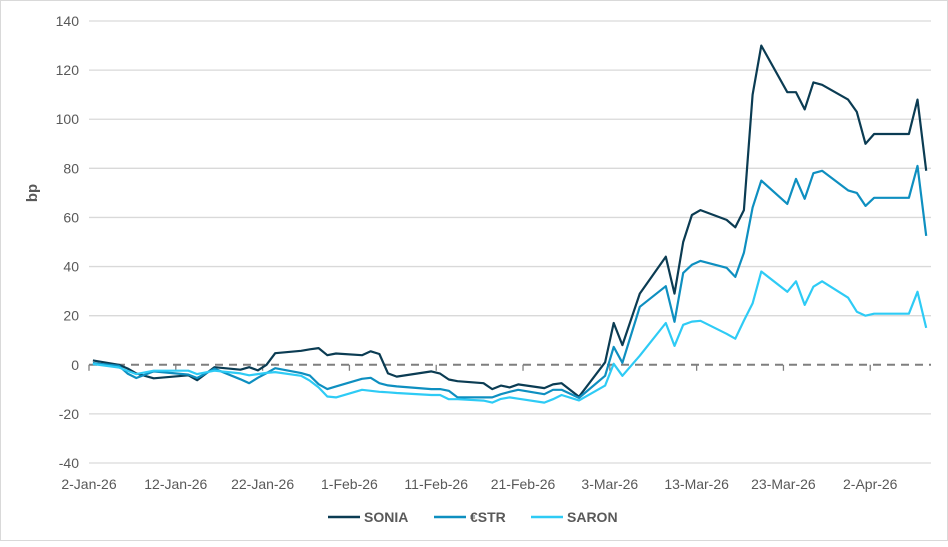  I want to click on legend-label: €STR, so click(488, 517).